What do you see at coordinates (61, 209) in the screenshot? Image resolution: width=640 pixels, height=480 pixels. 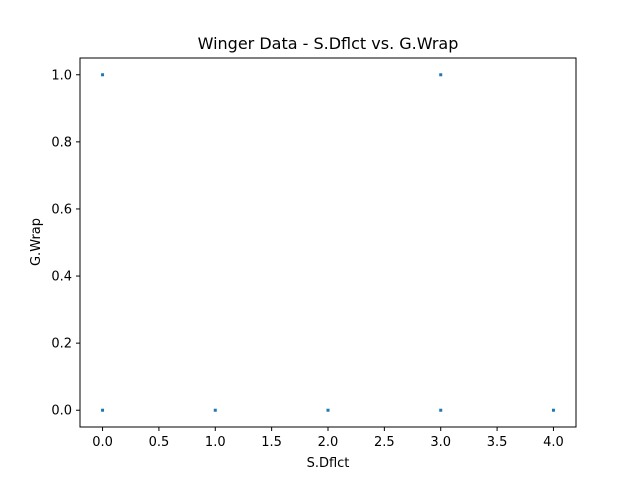 I see `y-tick-label: 0.6` at bounding box center [61, 209].